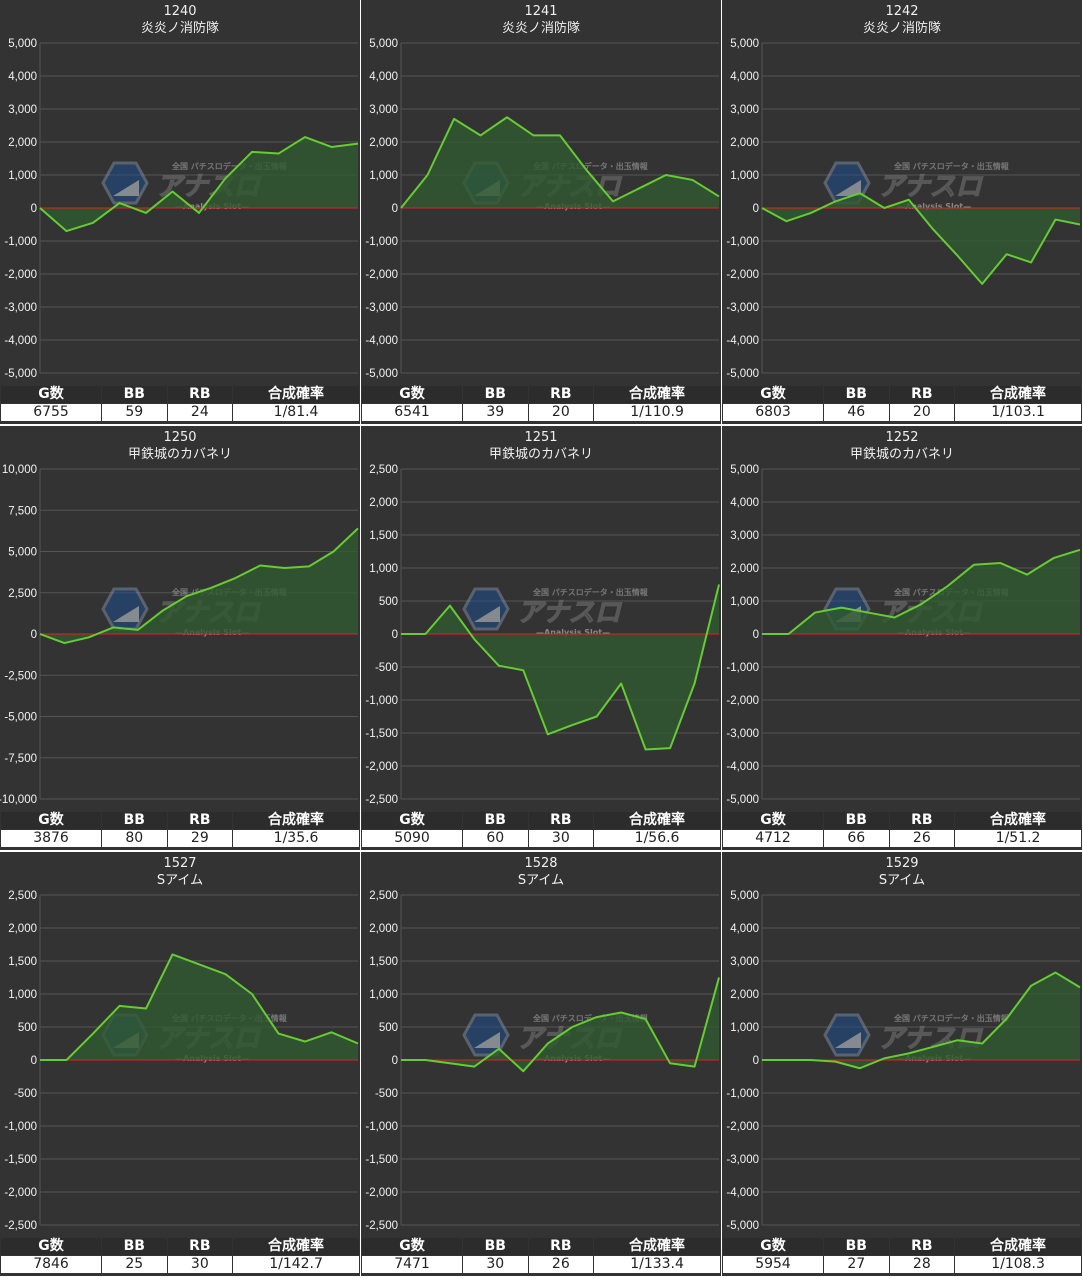 The image size is (1083, 1278). What do you see at coordinates (541, 863) in the screenshot?
I see `machine-number: 1528` at bounding box center [541, 863].